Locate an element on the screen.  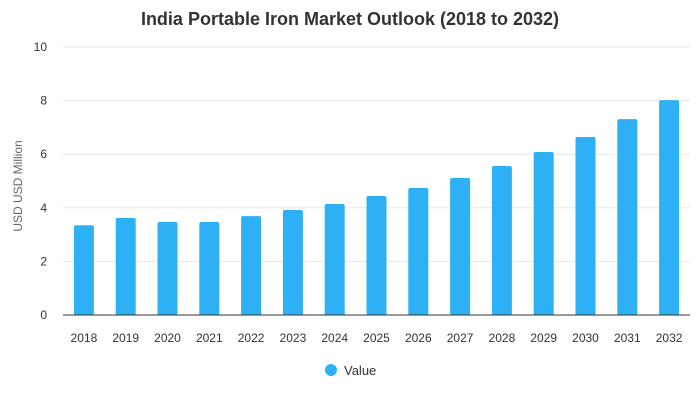
x-tick-label: 2027 is located at coordinates (460, 338).